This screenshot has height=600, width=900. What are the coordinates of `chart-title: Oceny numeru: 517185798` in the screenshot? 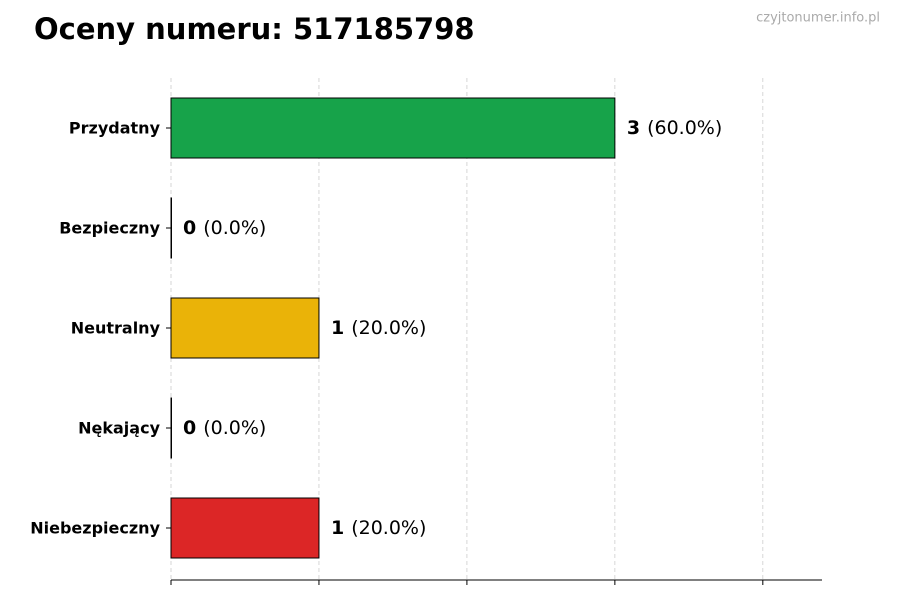 It's located at (254, 29).